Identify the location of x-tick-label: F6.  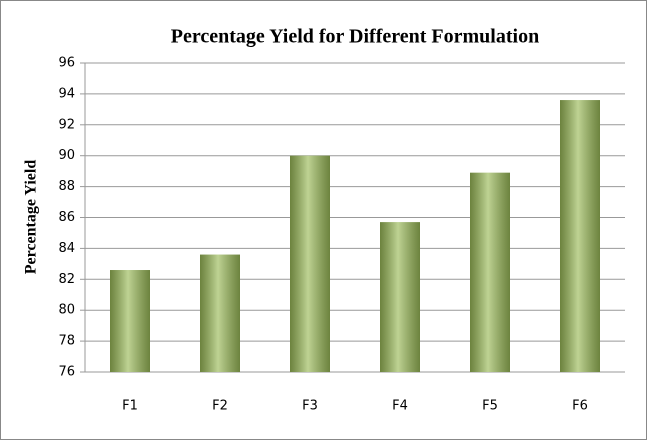
(580, 406).